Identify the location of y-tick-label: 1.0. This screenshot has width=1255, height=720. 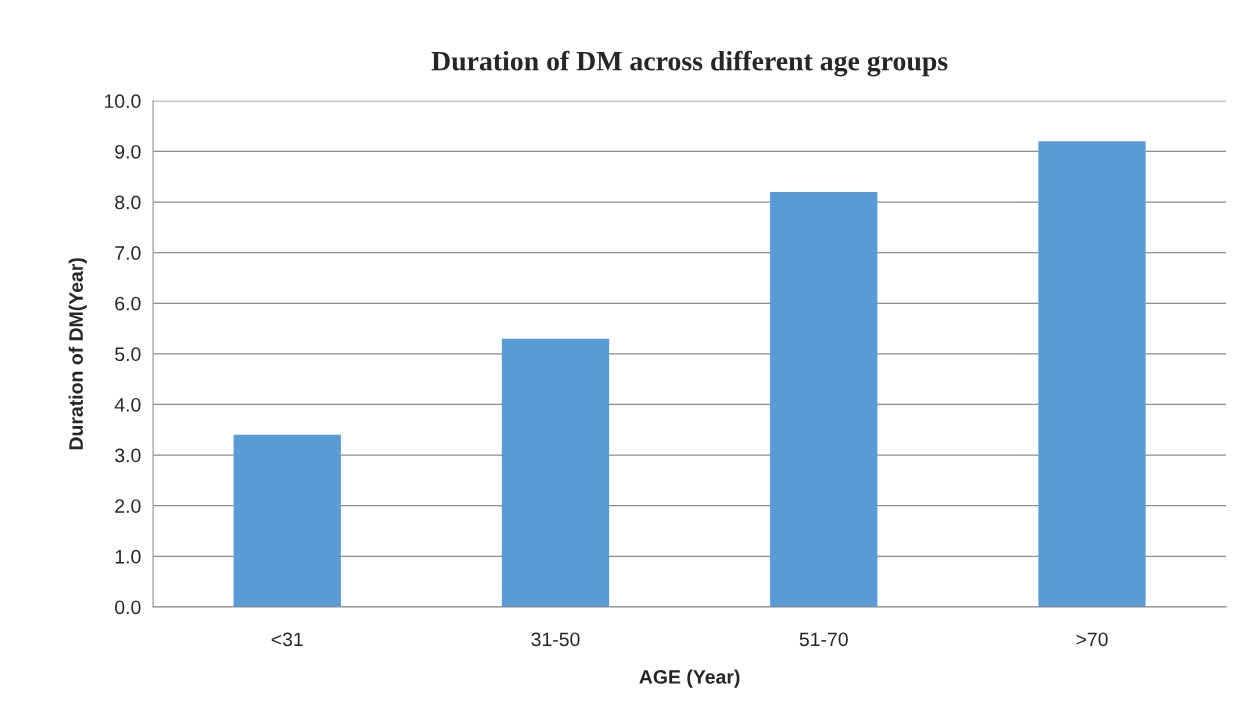
(128, 556).